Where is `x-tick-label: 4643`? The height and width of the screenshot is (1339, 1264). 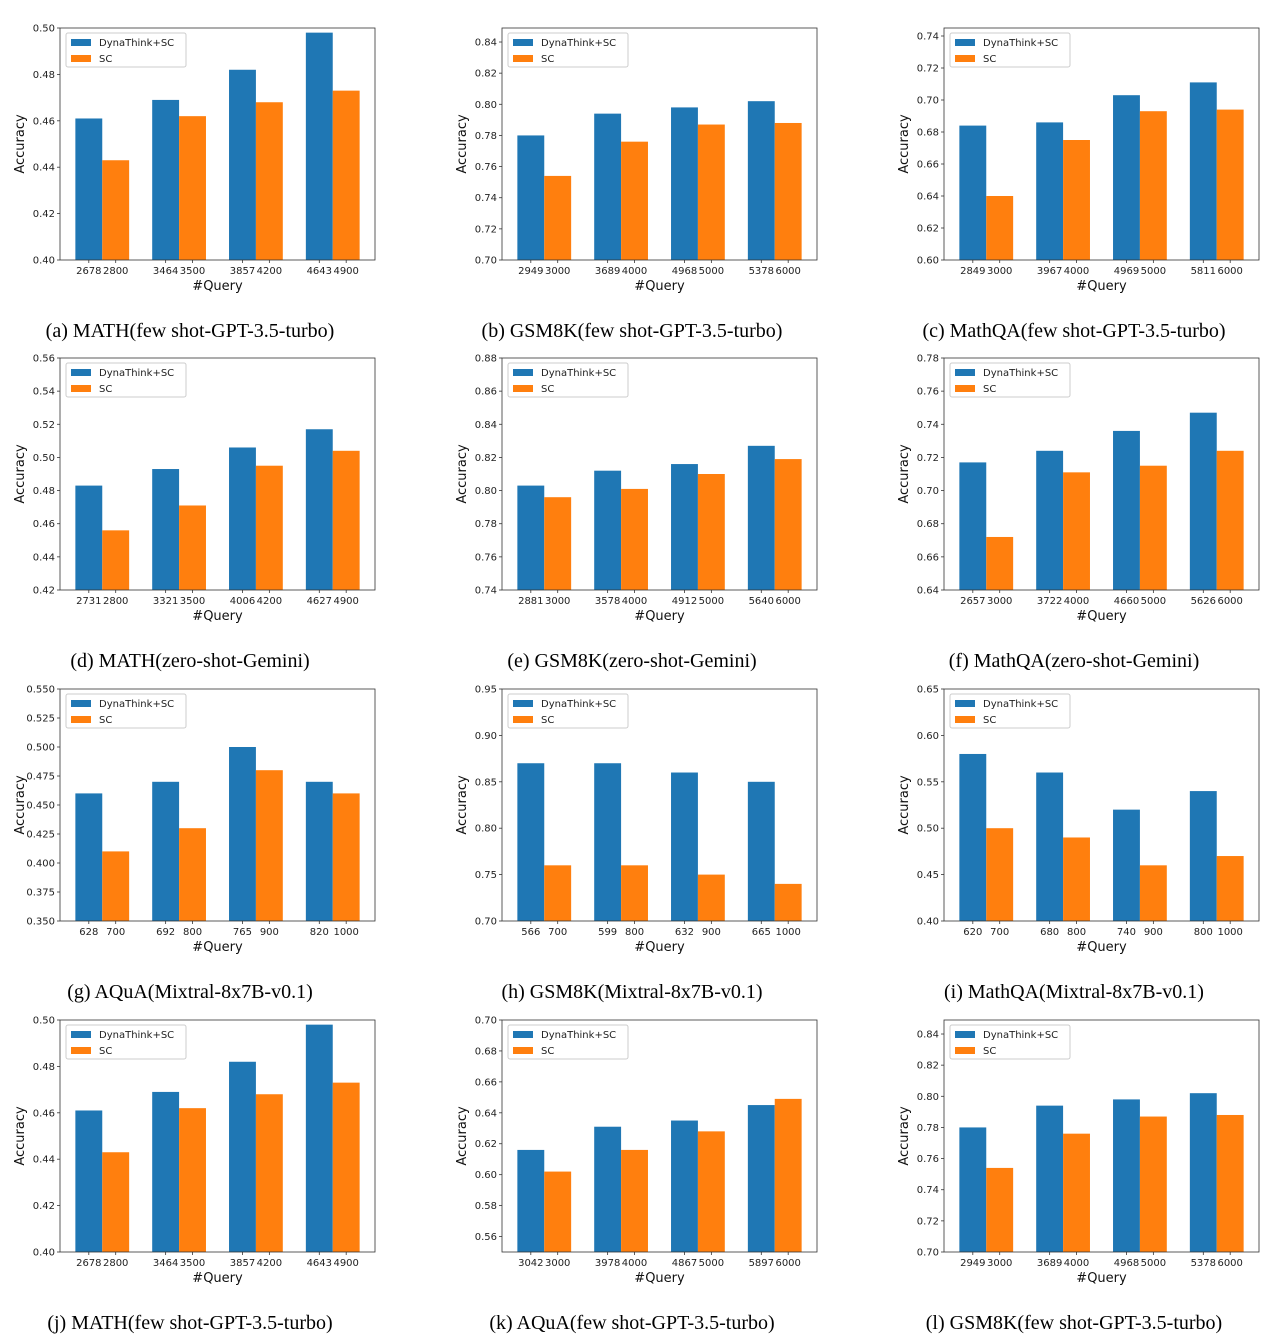 x-tick-label: 4643 is located at coordinates (319, 1263).